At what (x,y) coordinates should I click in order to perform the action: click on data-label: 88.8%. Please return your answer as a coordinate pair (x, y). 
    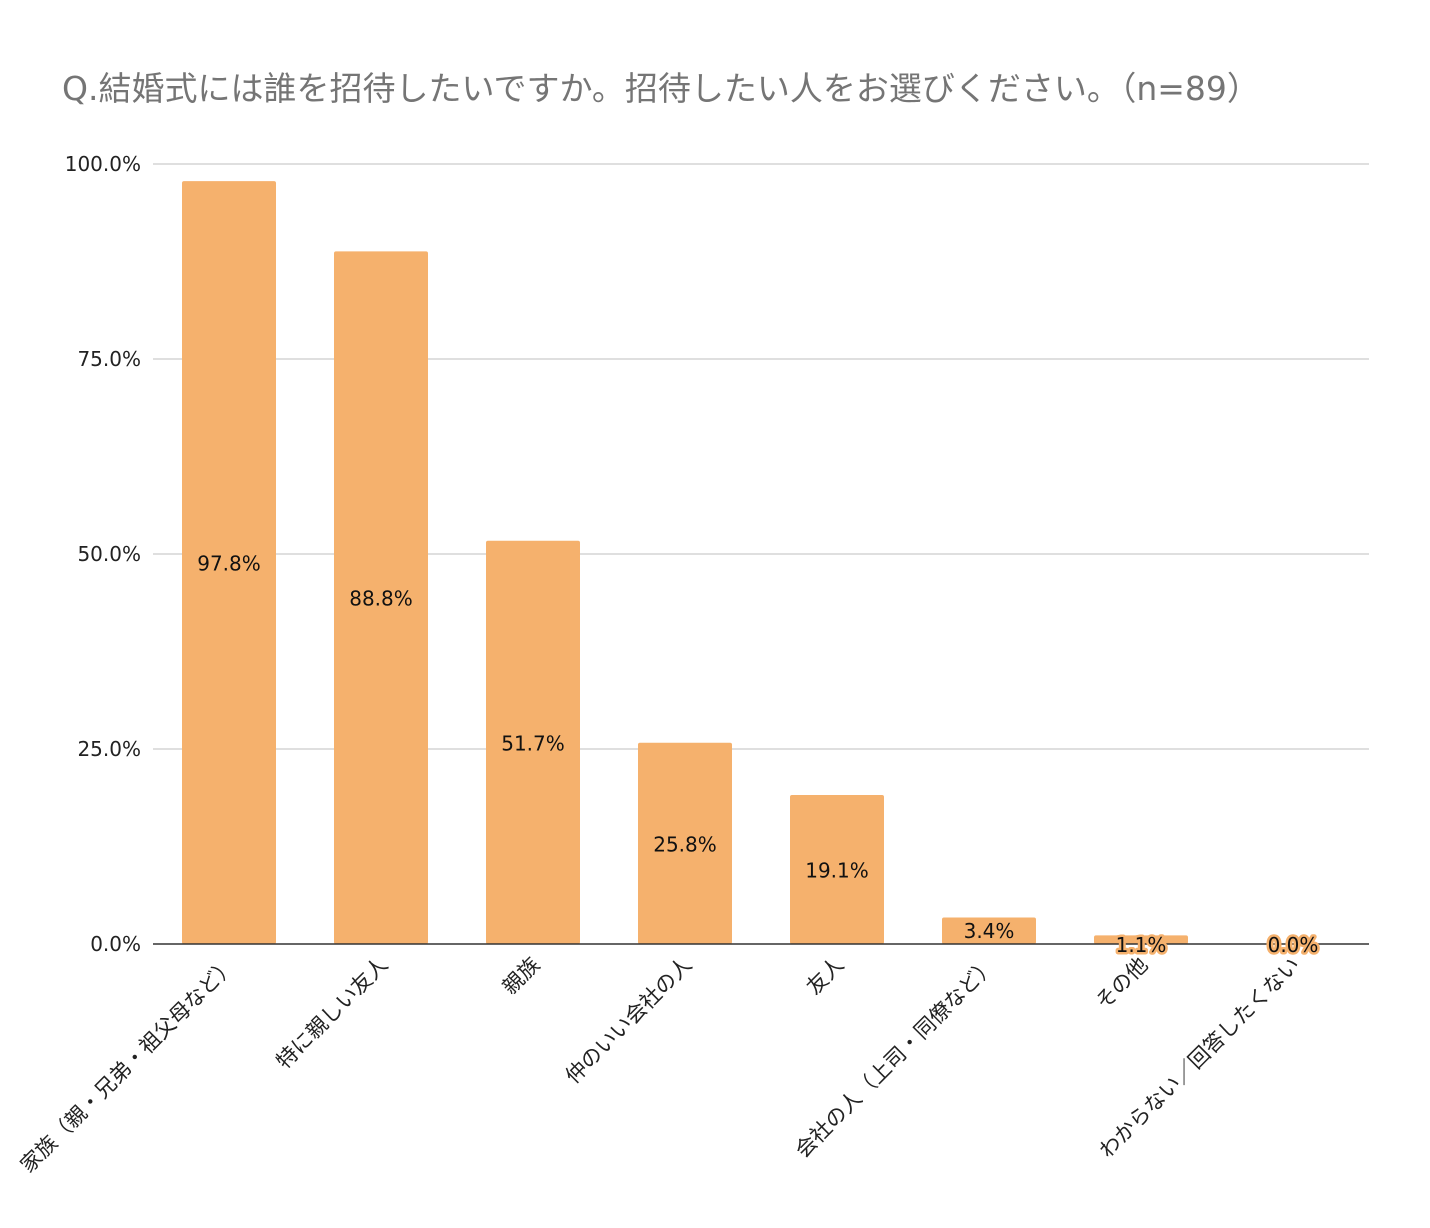
    Looking at the image, I should click on (381, 599).